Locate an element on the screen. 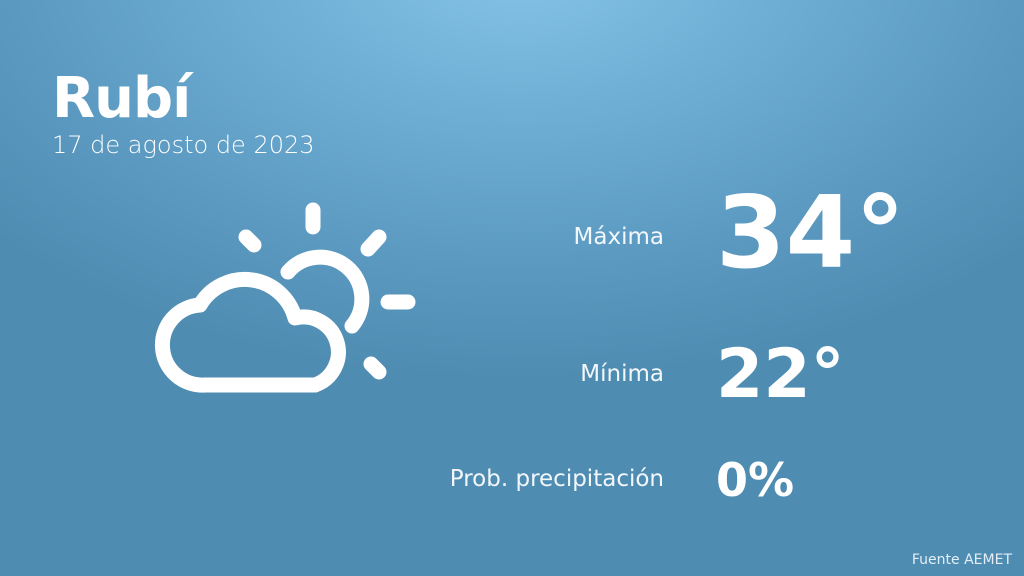  cloud-shape is located at coordinates (250, 332).